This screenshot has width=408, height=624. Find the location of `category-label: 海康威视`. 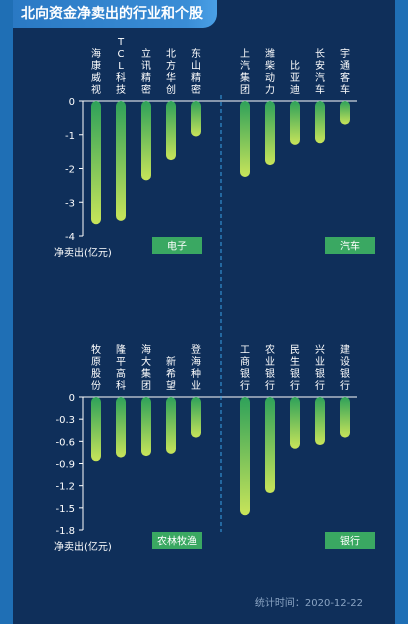

category-label: 海康威视 is located at coordinates (96, 71).